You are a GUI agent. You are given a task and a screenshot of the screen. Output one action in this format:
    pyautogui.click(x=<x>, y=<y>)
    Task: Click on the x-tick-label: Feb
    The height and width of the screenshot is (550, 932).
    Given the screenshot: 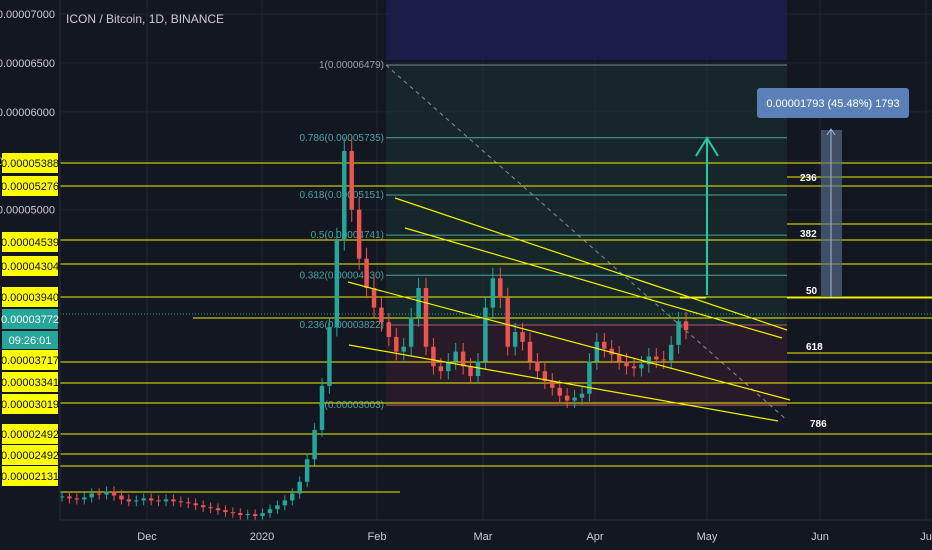 What is the action you would take?
    pyautogui.click(x=377, y=537)
    